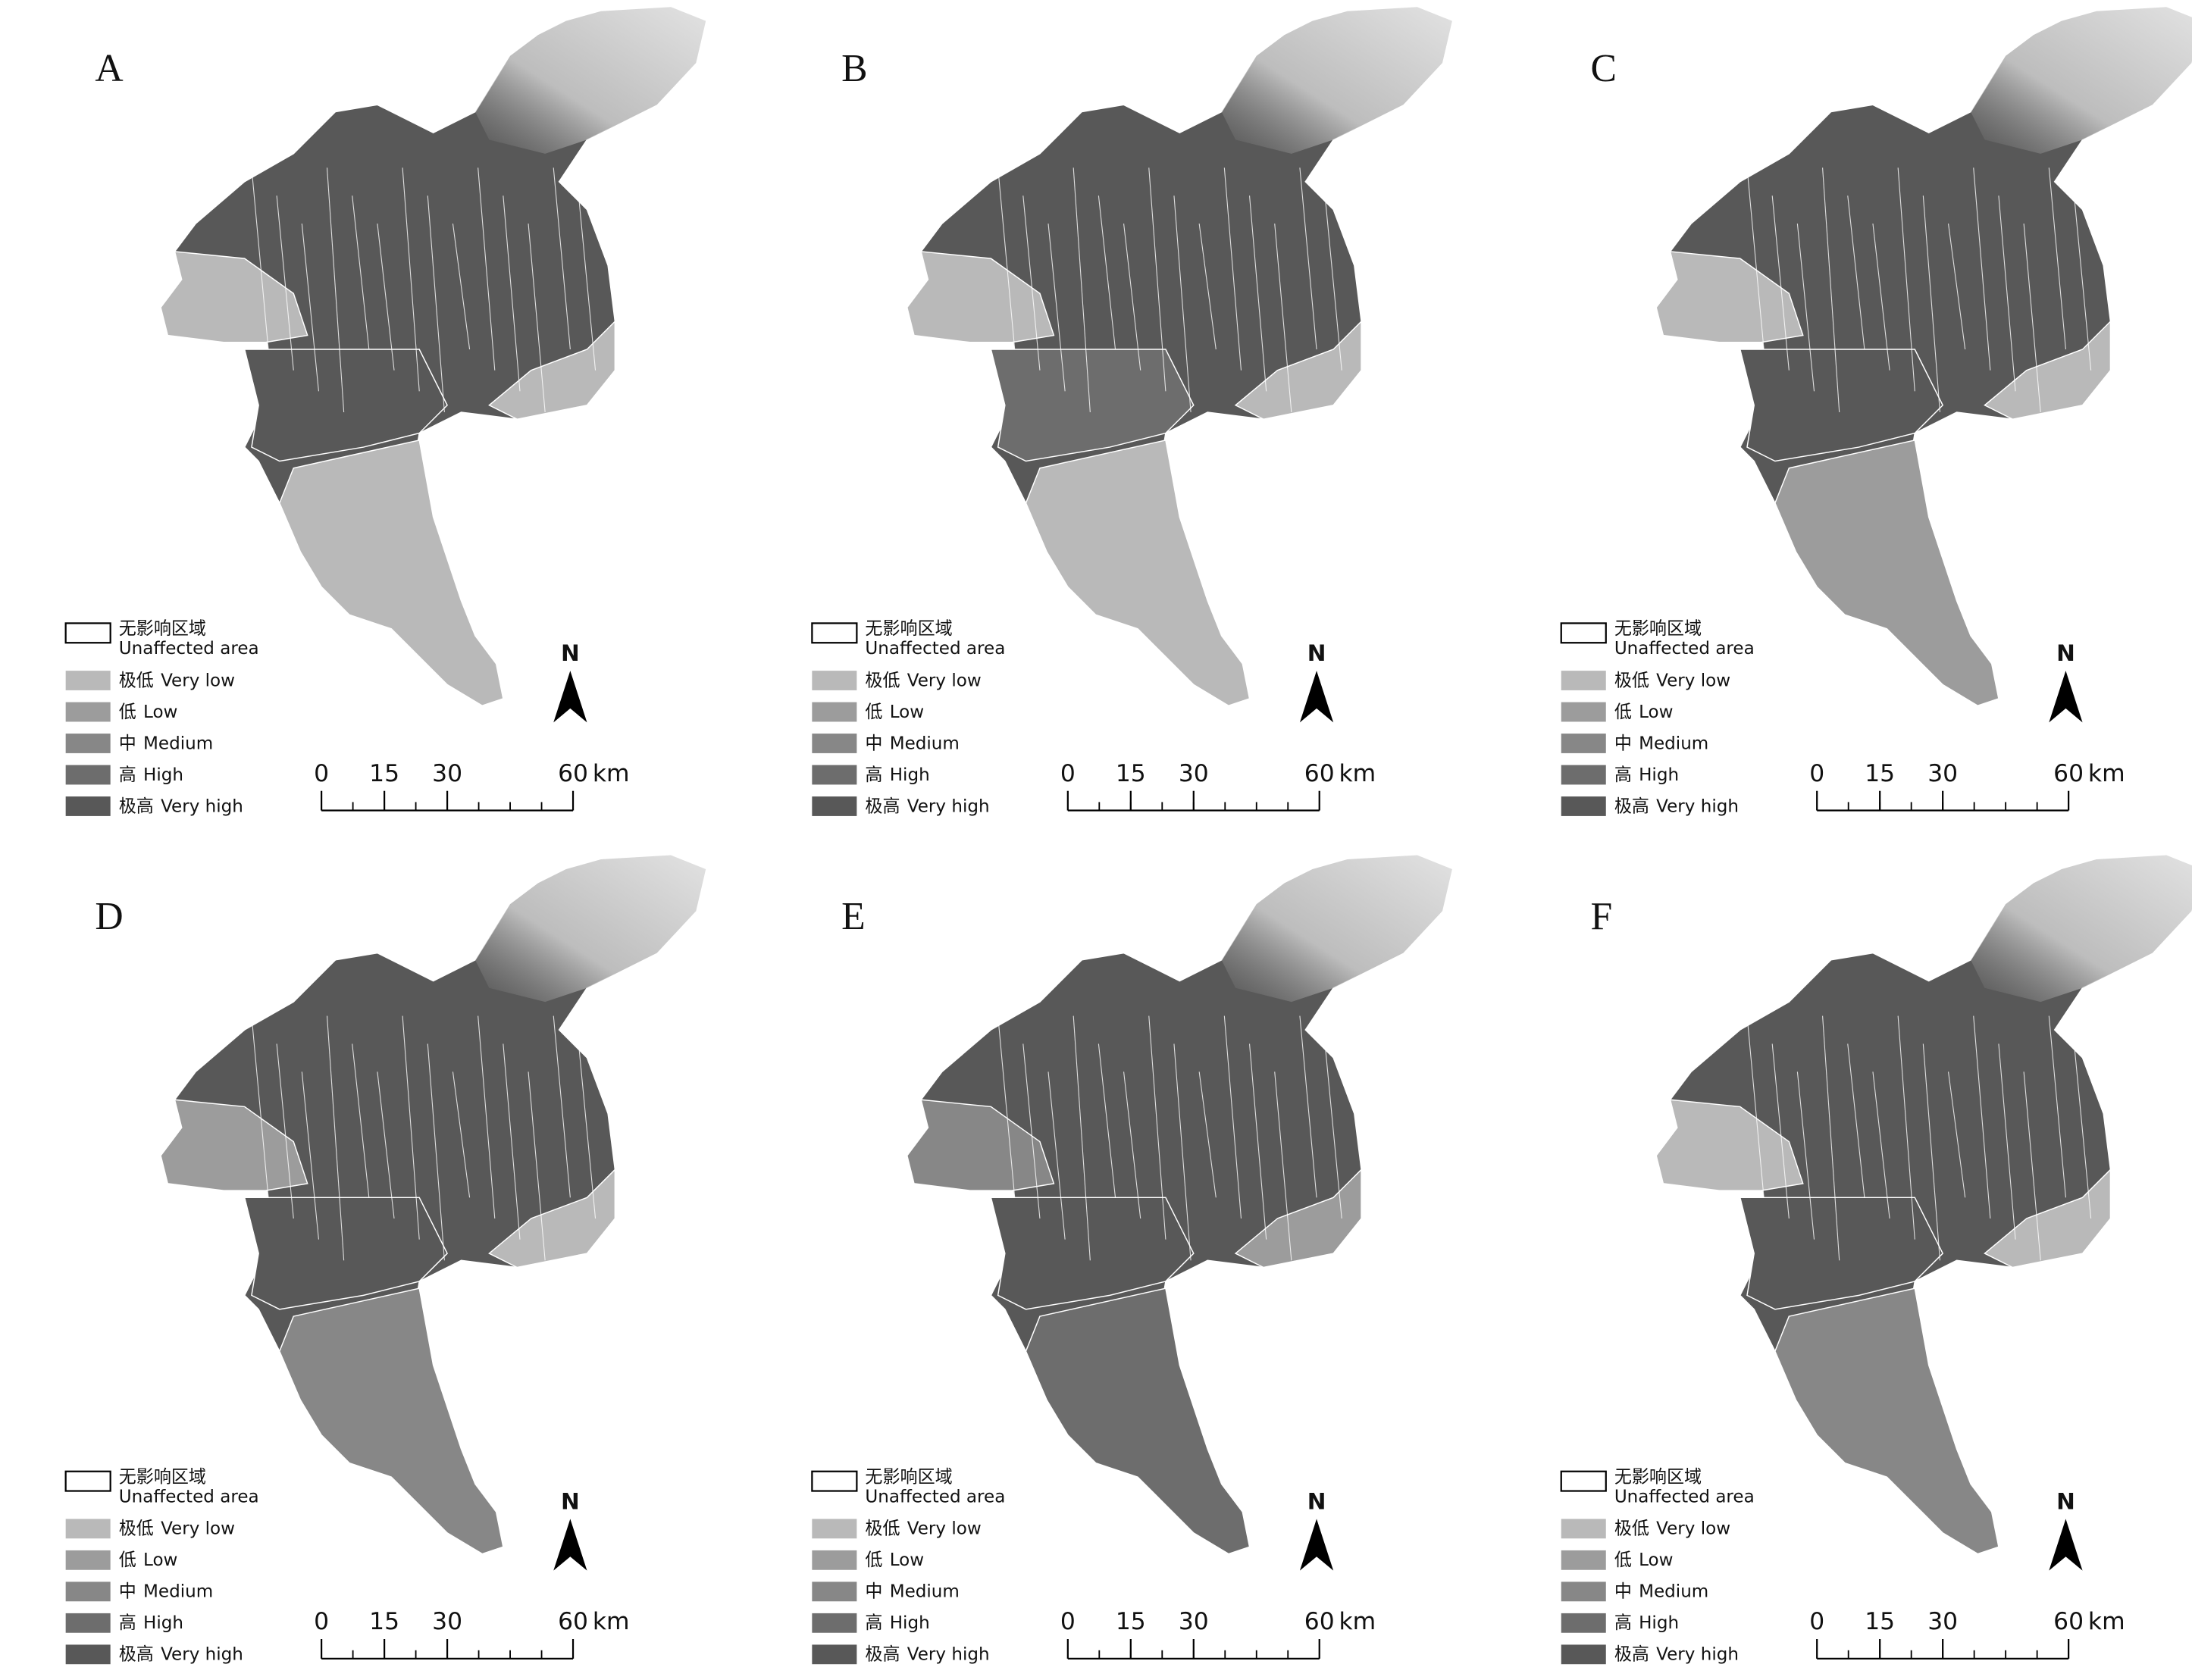  I want to click on legend-zh: 高, so click(127, 1623).